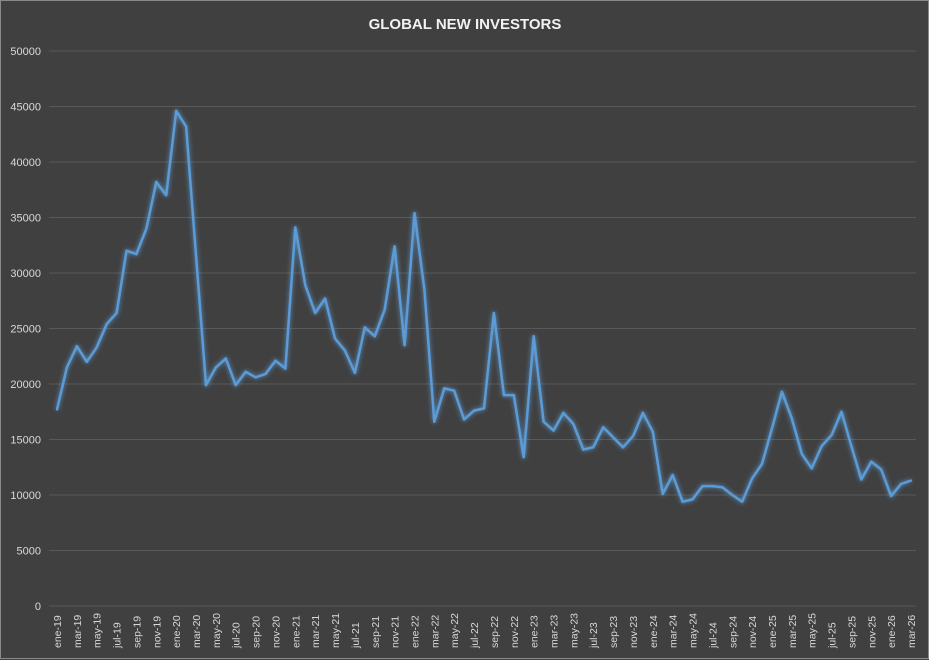 The height and width of the screenshot is (660, 929). What do you see at coordinates (197, 631) in the screenshot?
I see `x-tick-label: mar-20` at bounding box center [197, 631].